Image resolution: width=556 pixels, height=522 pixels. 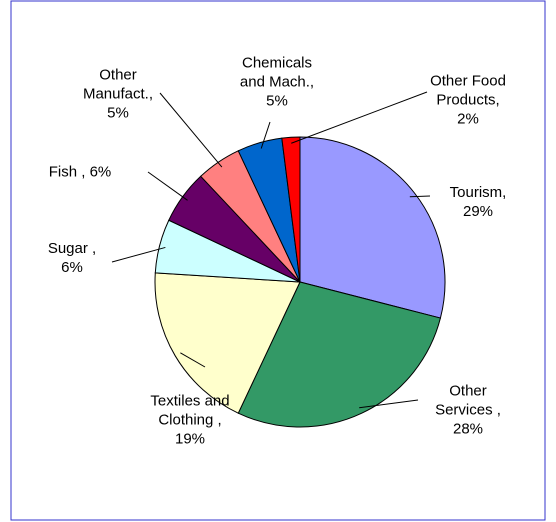 I want to click on category-label: Other Services ,, so click(x=468, y=400).